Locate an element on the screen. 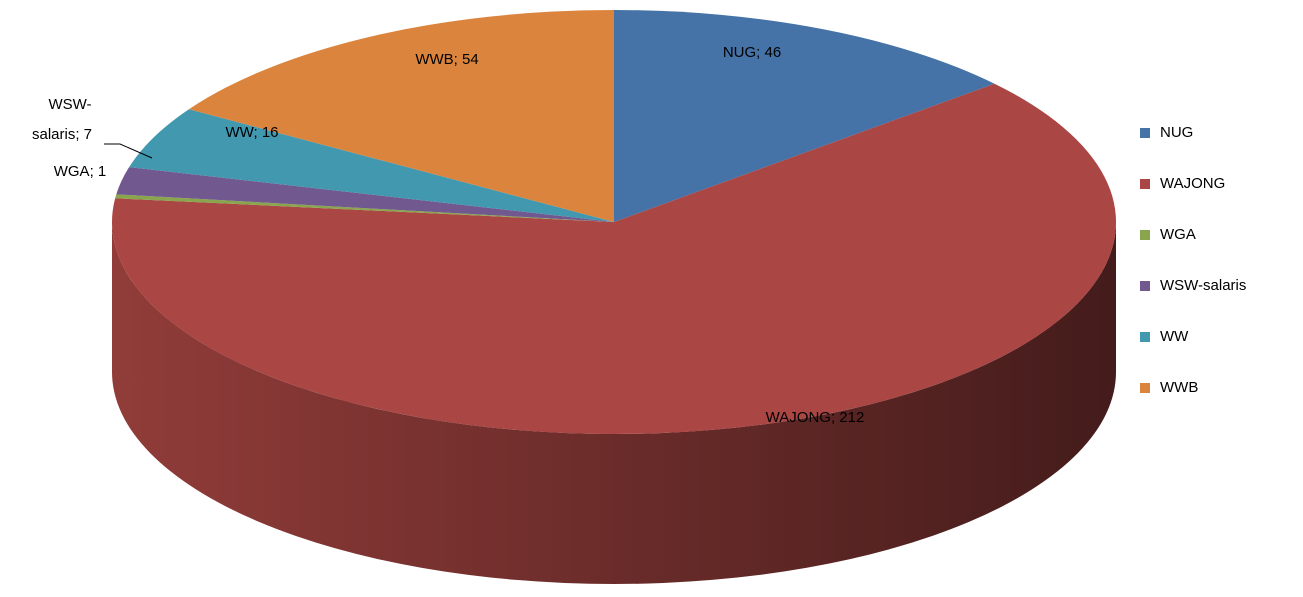 The image size is (1303, 597). legend-label: WAJONG is located at coordinates (1192, 183).